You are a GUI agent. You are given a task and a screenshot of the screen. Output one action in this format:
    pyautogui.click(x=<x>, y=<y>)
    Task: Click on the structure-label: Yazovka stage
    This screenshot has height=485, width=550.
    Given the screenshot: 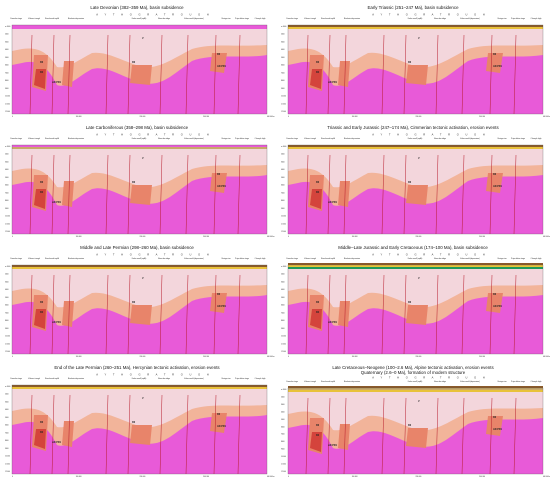 What is the action you would take?
    pyautogui.click(x=16, y=18)
    